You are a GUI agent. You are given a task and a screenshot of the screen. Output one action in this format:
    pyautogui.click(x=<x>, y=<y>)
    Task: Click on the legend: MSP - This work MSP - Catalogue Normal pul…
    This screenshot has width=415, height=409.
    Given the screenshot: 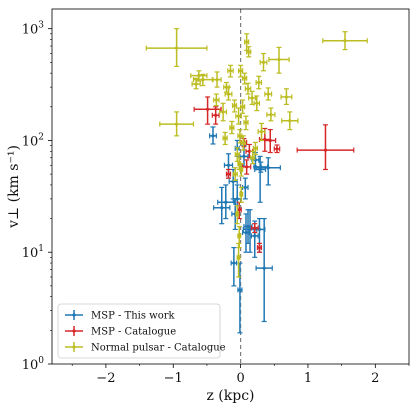 What is the action you would take?
    pyautogui.click(x=141, y=331)
    